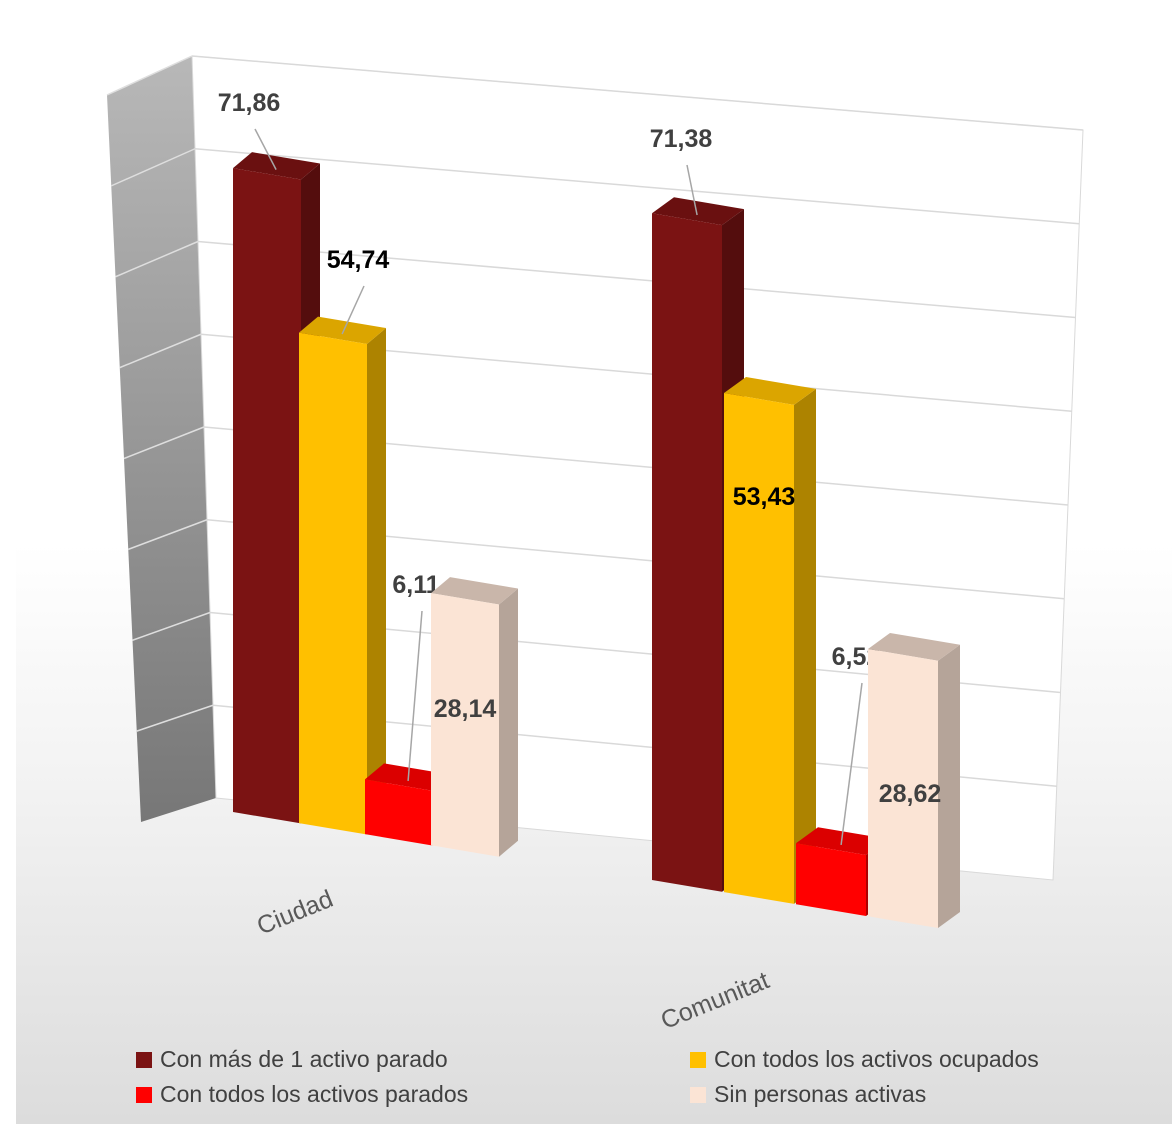  I want to click on legend-item-series-2: Con todos los activos ocupados, so click(864, 1059).